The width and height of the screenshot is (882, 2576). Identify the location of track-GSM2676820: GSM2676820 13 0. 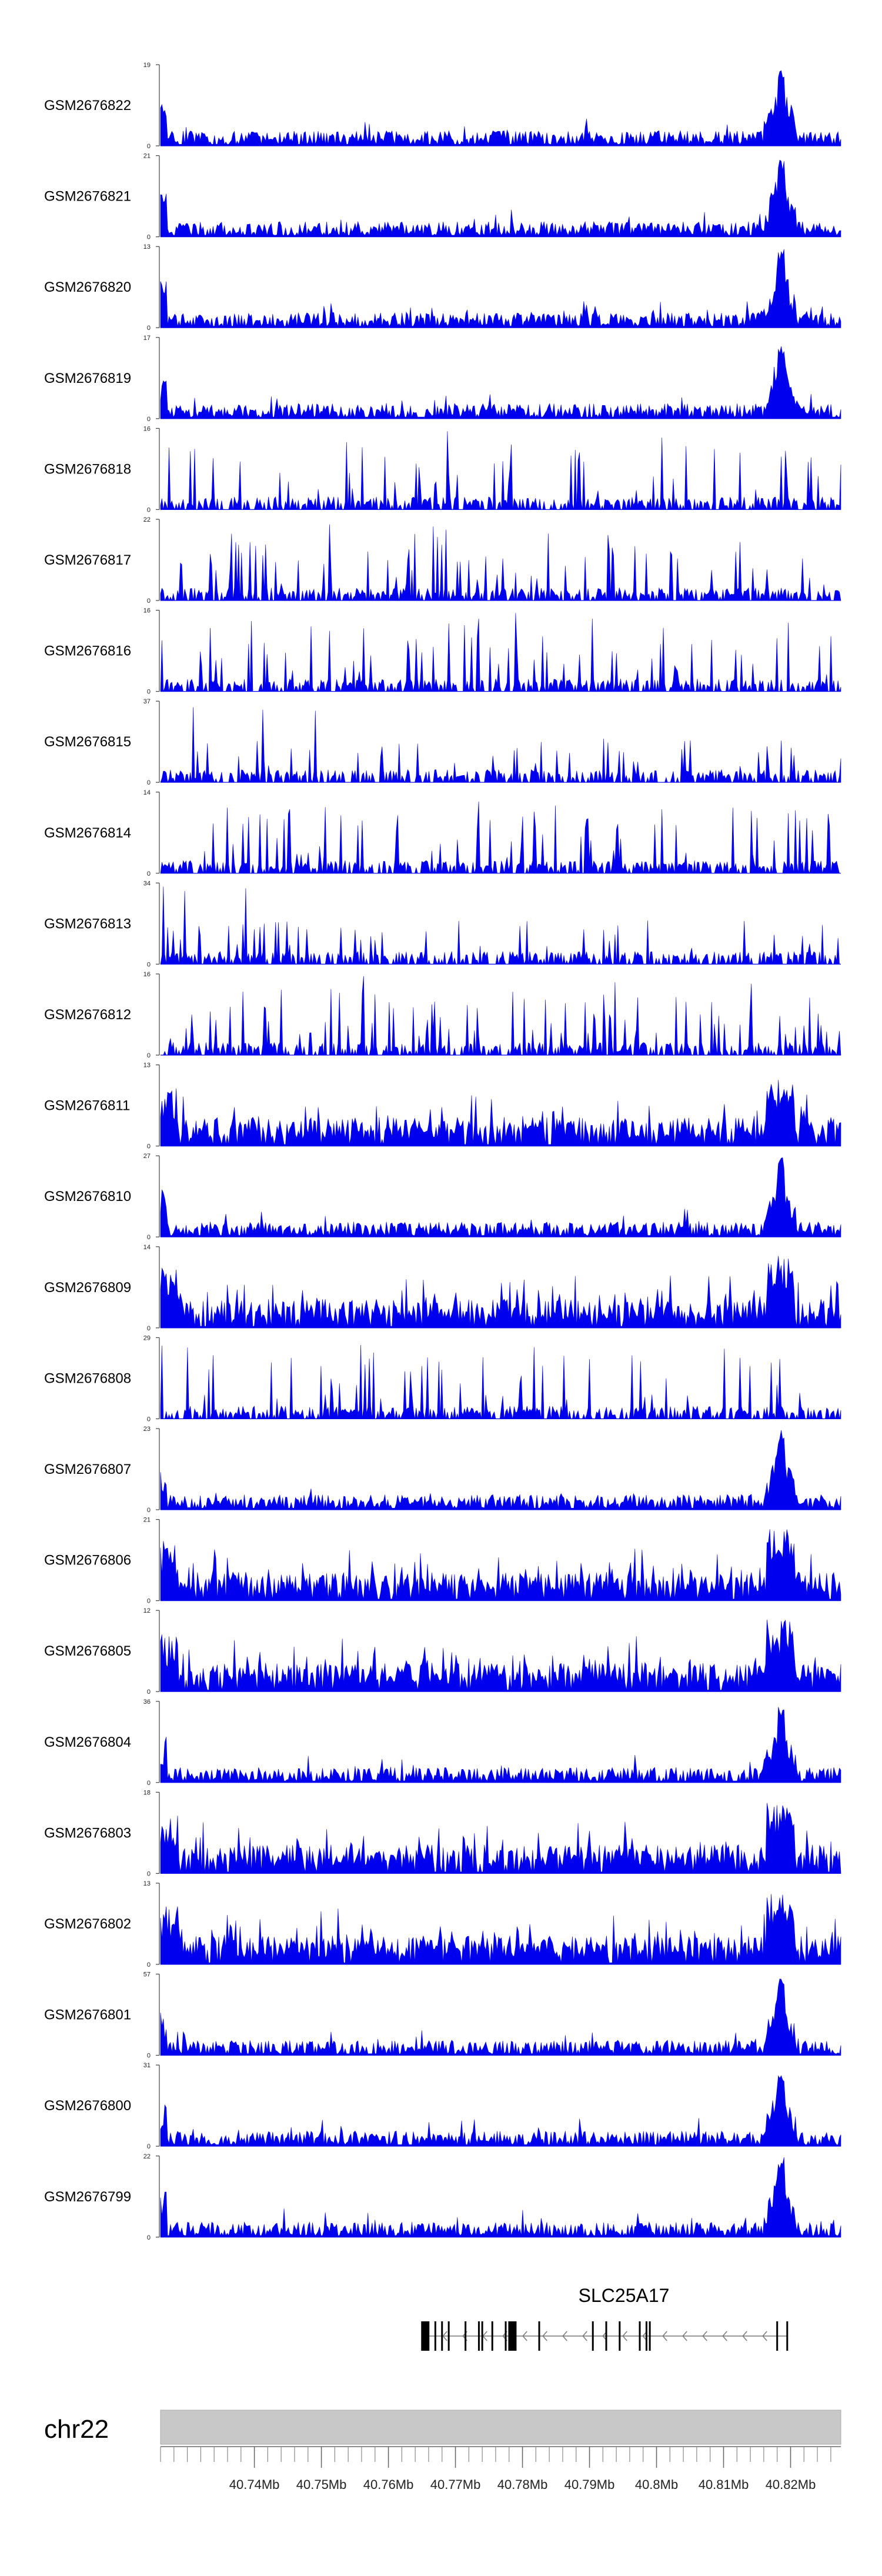
(442, 287).